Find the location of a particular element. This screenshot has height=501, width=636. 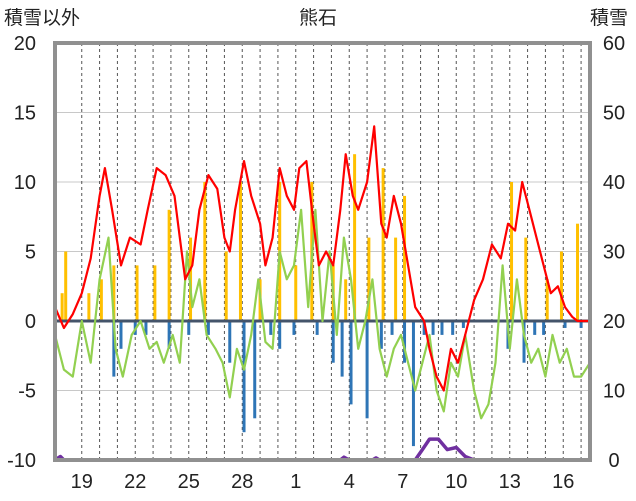

left-tick-label: 0 is located at coordinates (30, 322).